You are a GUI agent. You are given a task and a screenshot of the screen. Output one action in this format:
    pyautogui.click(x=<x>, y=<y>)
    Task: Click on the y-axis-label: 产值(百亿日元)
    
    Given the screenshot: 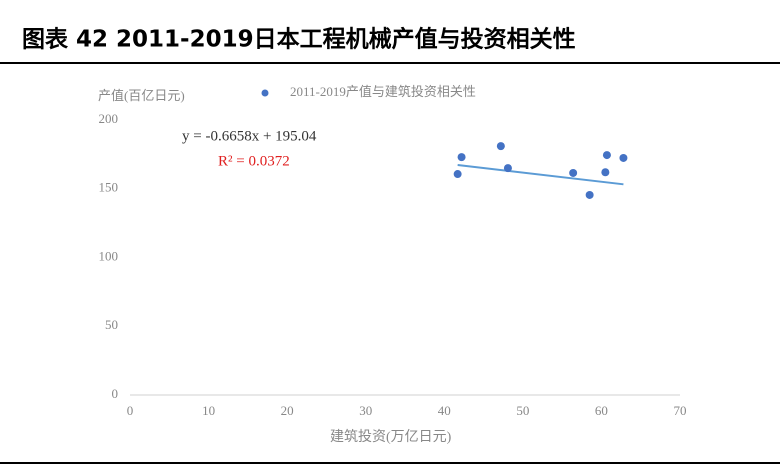 What is the action you would take?
    pyautogui.click(x=141, y=95)
    